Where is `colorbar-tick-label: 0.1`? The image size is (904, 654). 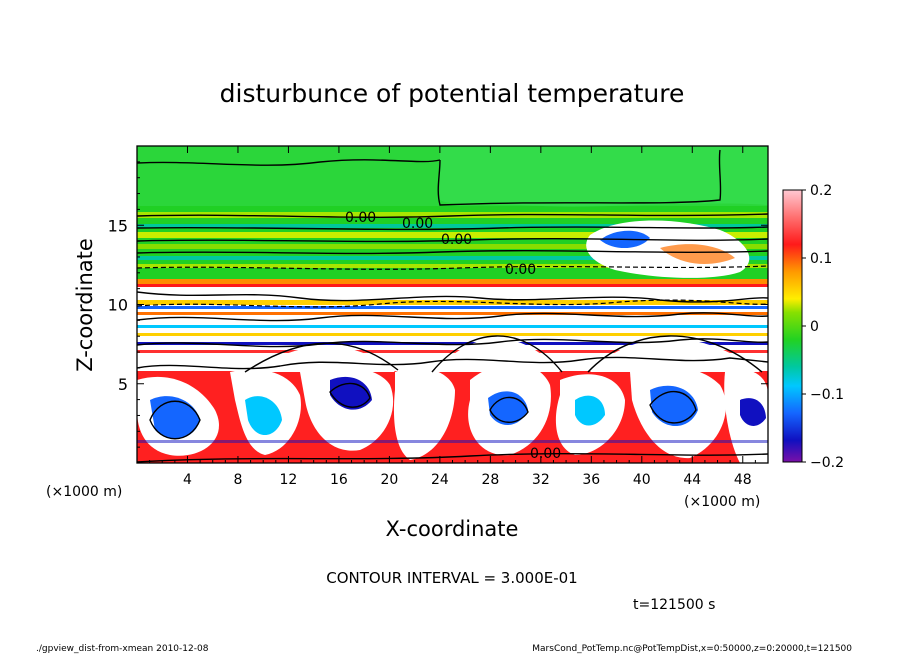 colorbar-tick-label: 0.1 is located at coordinates (821, 259).